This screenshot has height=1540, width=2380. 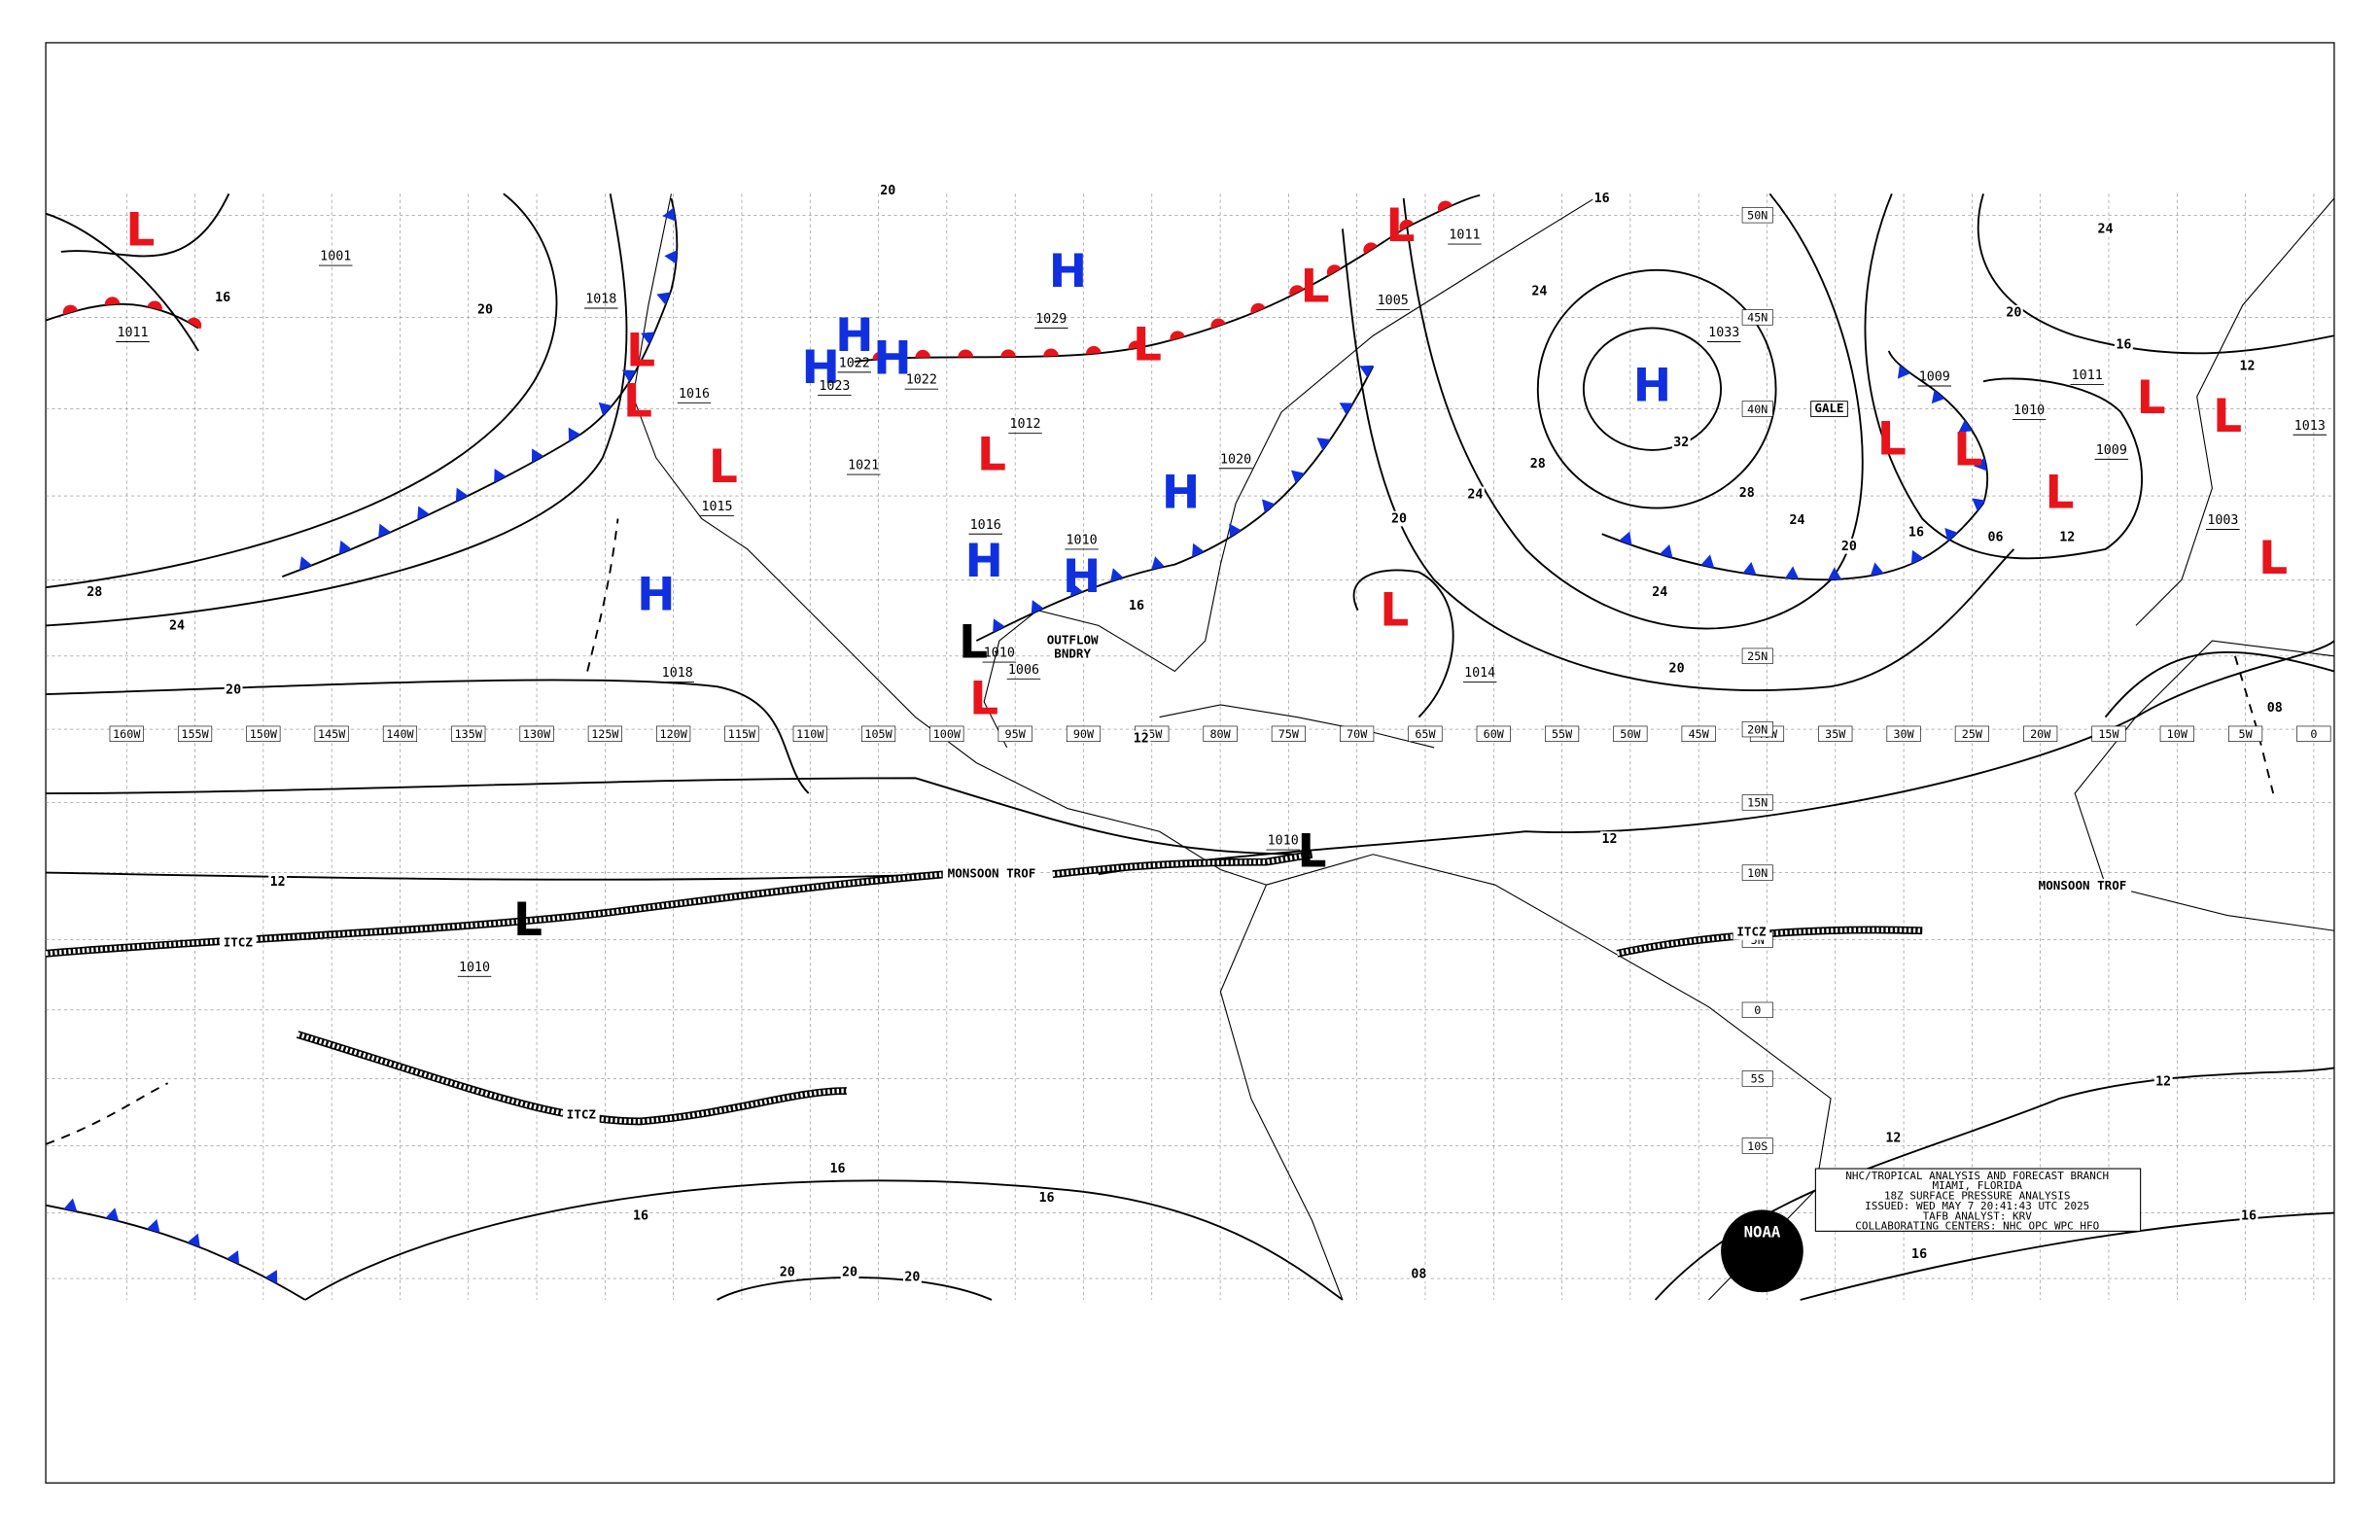 I want to click on isobar-label: 16, so click(x=1916, y=533).